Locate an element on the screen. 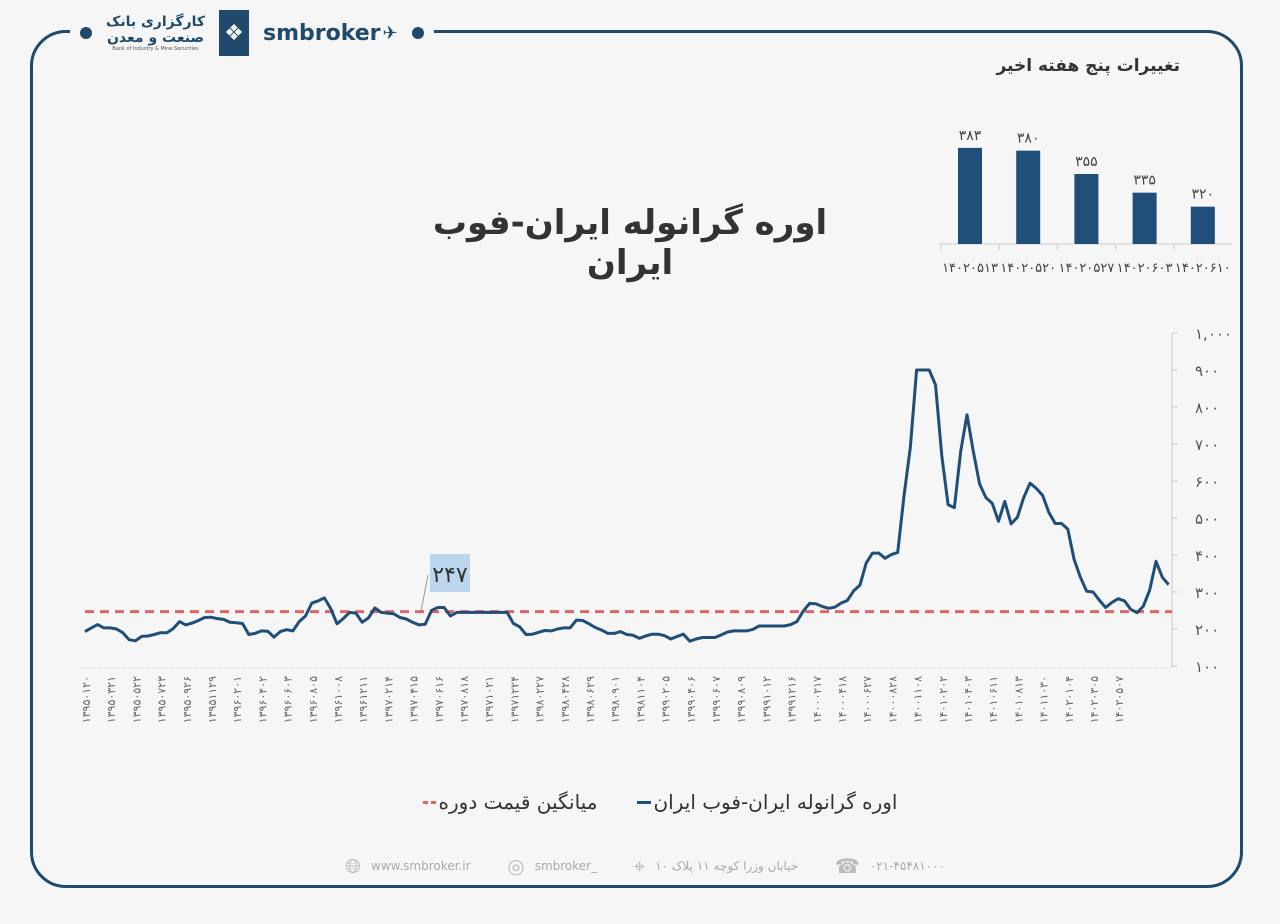 The image size is (1280, 924). x-tick-label: ۱۴۰۰۰۴۱۸ is located at coordinates (842, 699).